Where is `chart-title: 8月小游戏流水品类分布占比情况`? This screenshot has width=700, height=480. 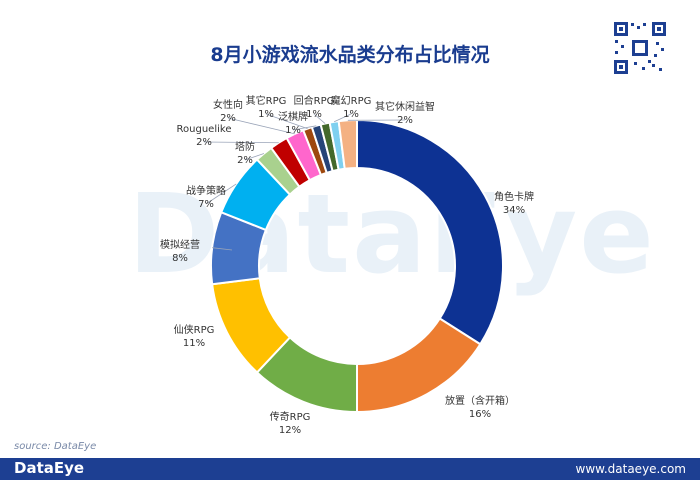 chart-title: 8月小游戏流水品类分布占比情况 is located at coordinates (350, 55).